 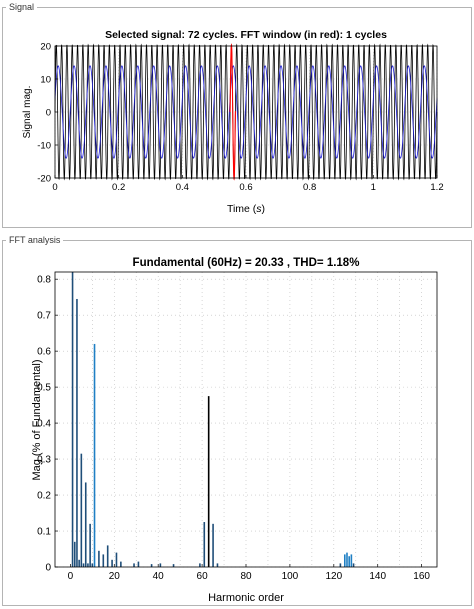 I want to click on signal-y-tick-label: 10, so click(x=45, y=80).